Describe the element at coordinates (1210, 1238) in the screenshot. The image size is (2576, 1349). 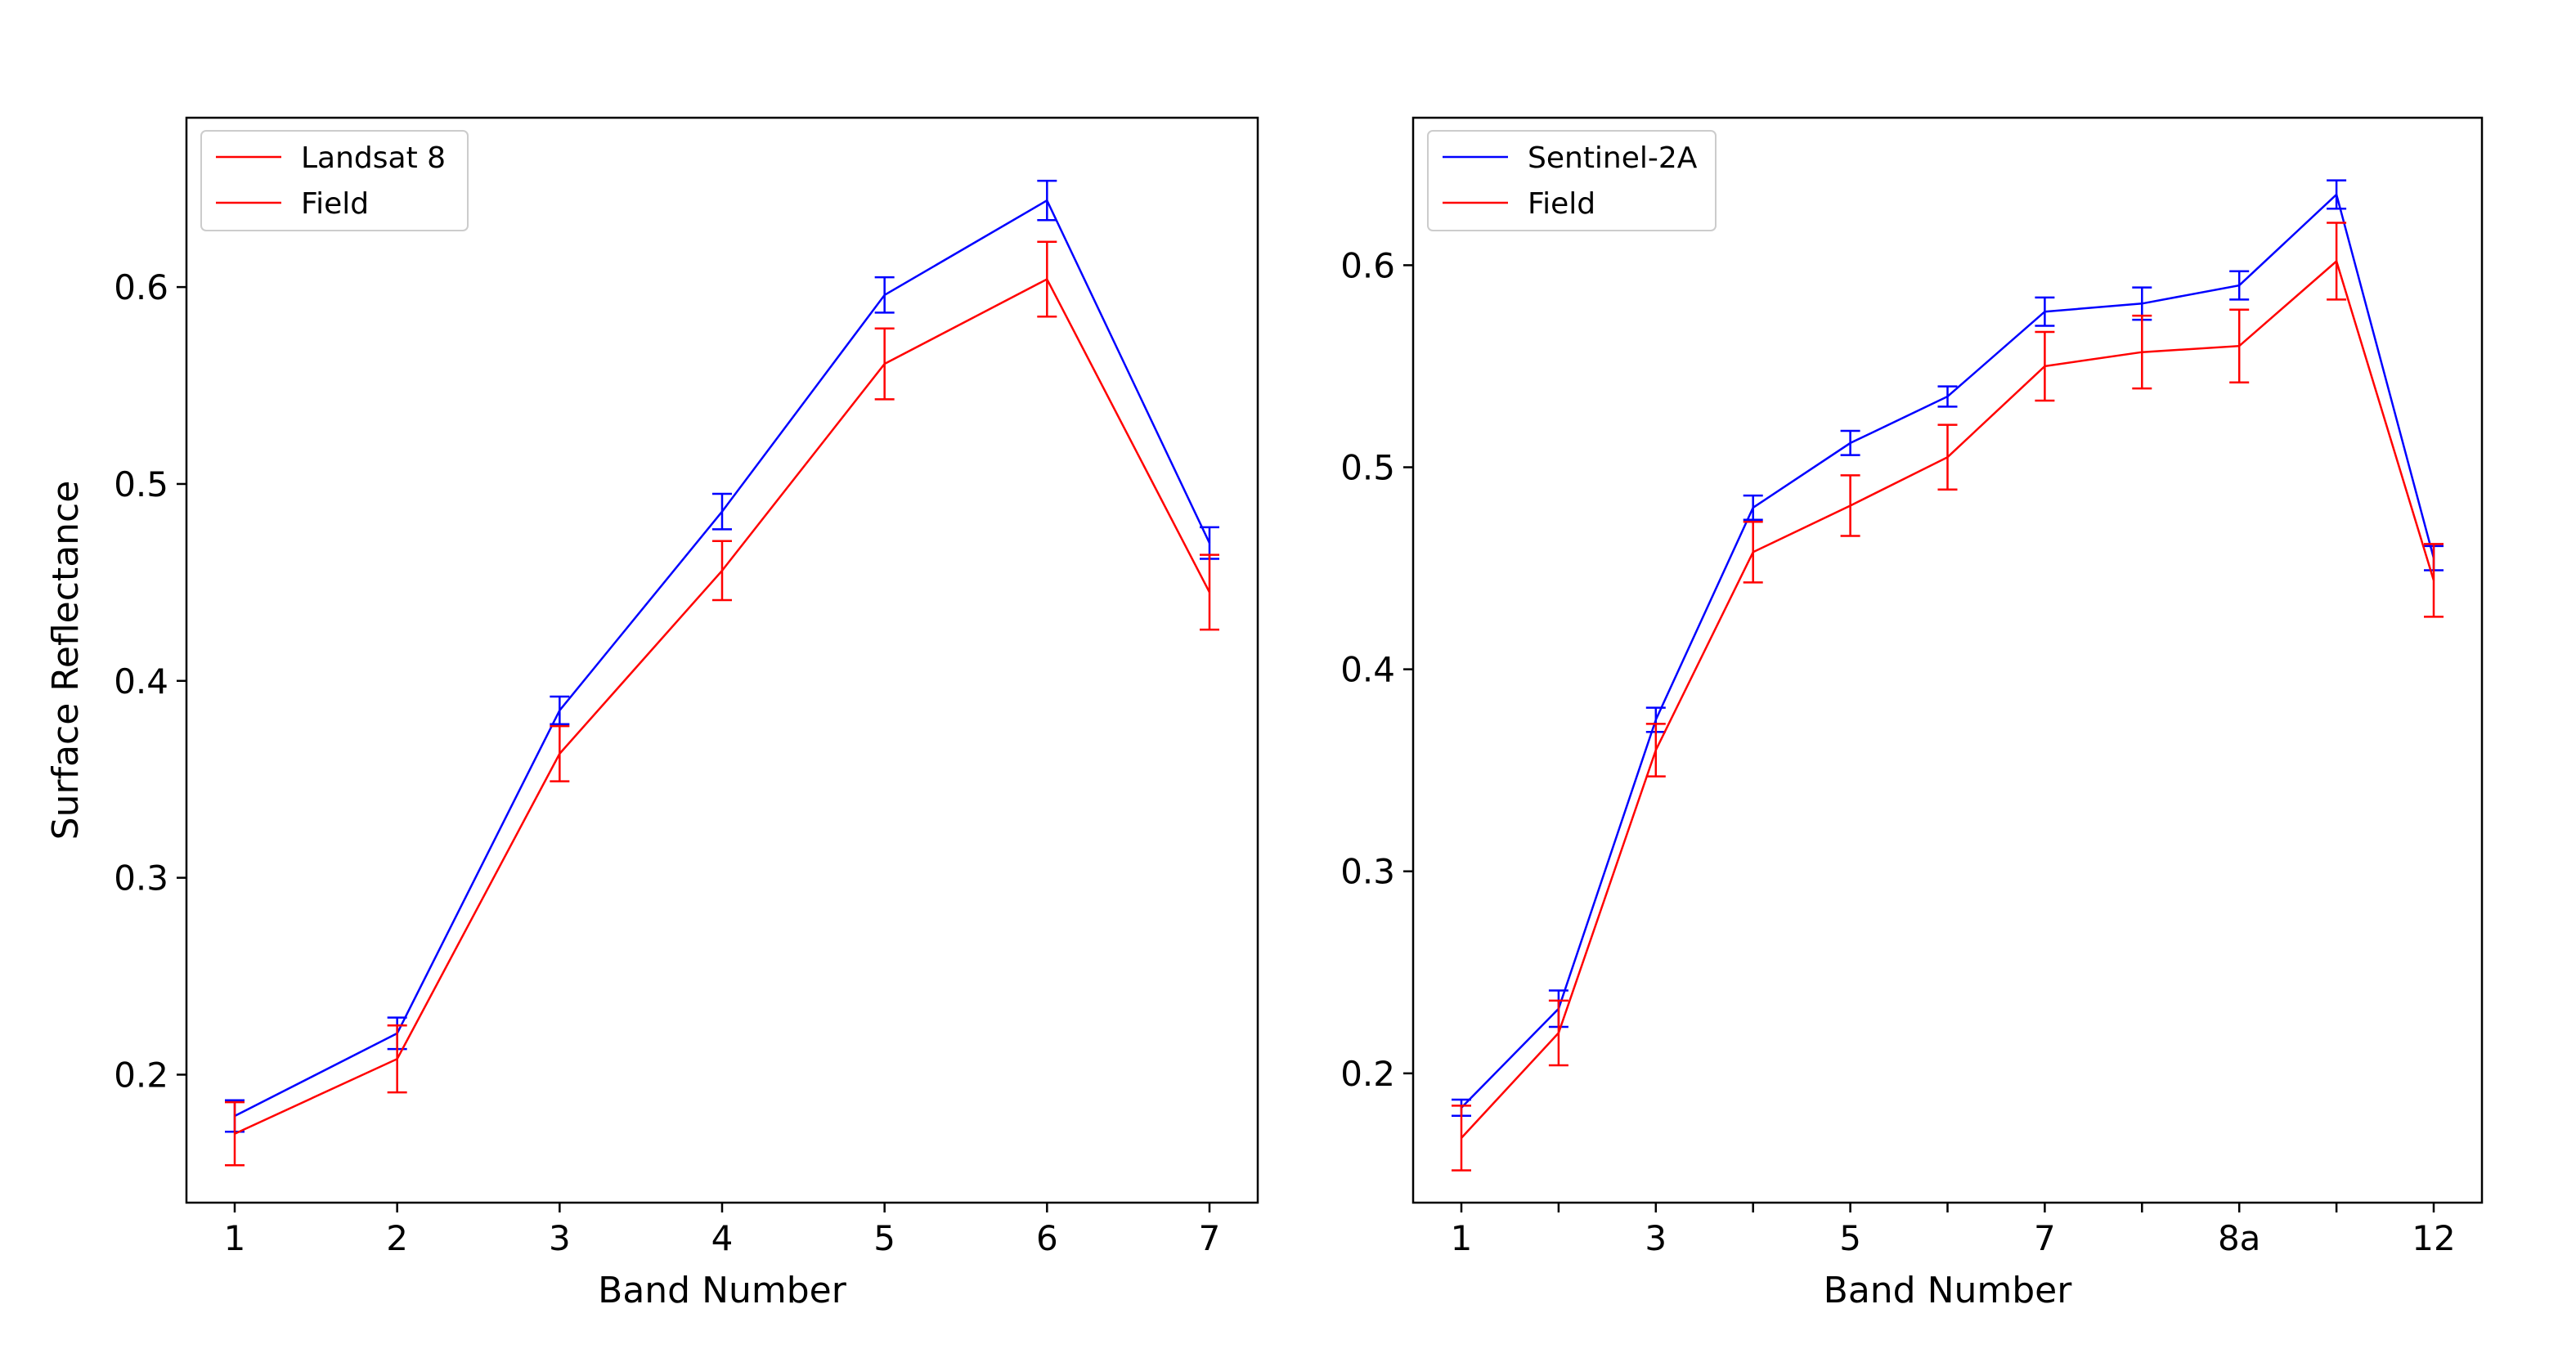
I see `left-chart-x-tick-label: 7` at that location.